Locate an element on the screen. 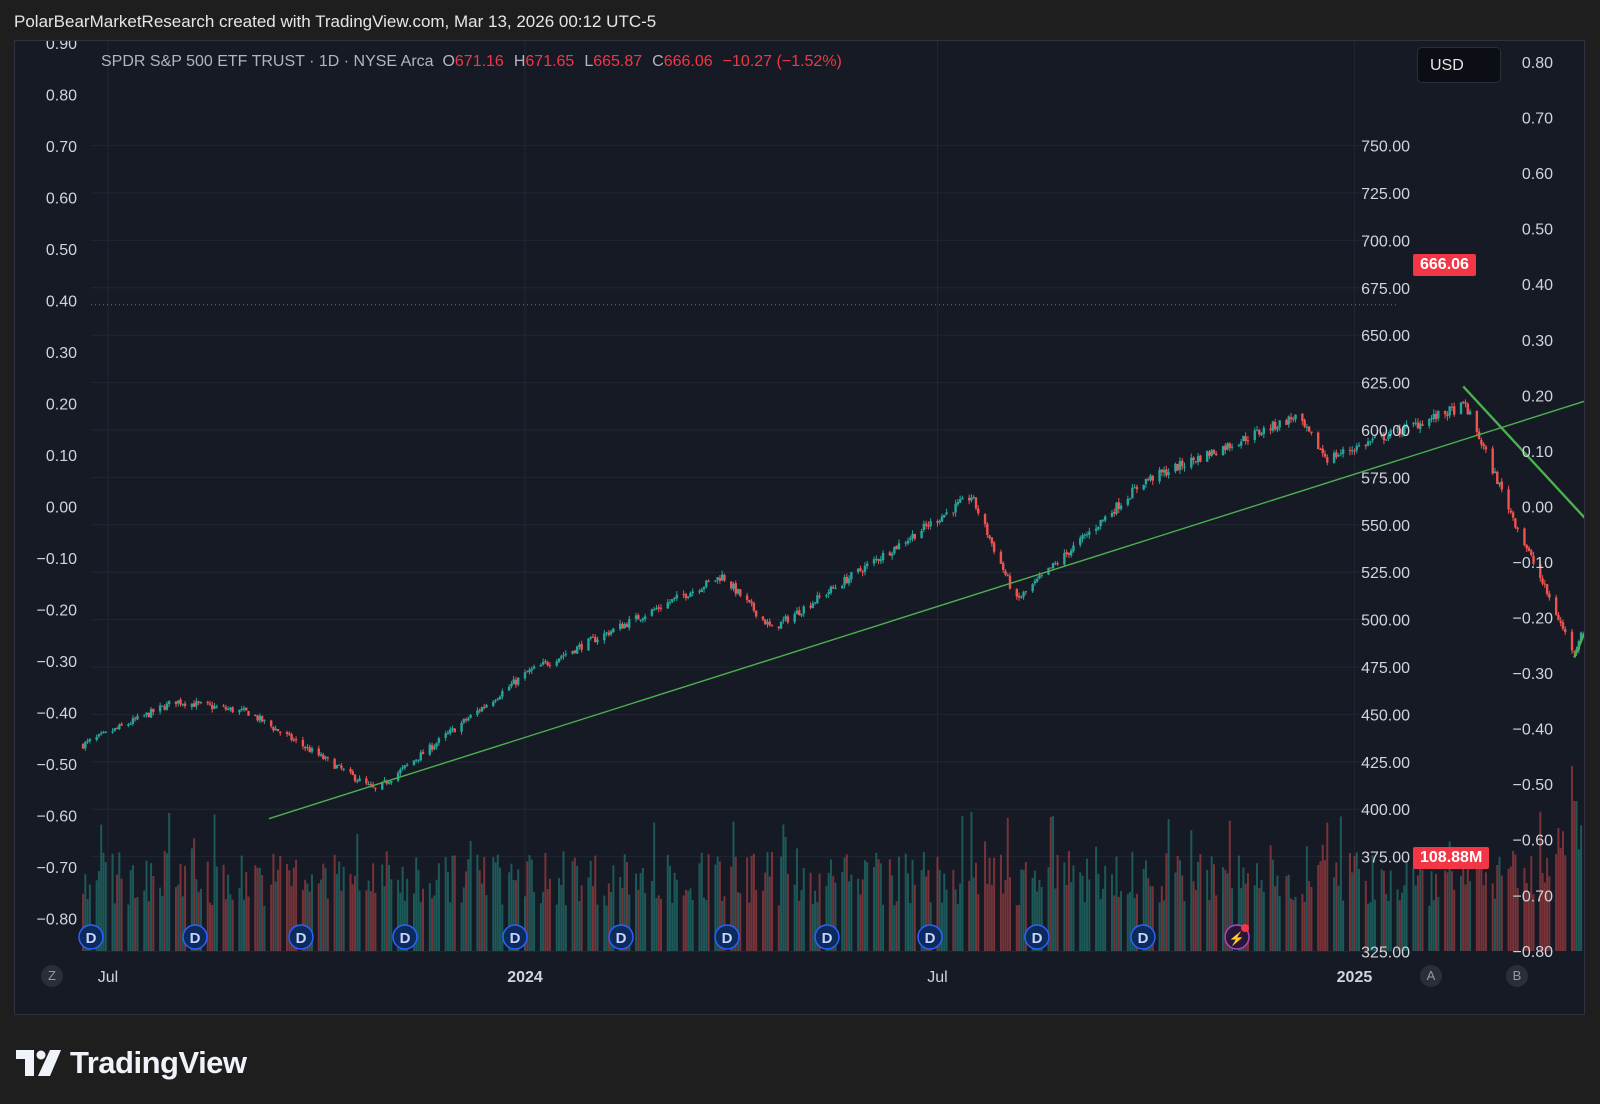  left-axis-tick: 0.50 is located at coordinates (61, 250).